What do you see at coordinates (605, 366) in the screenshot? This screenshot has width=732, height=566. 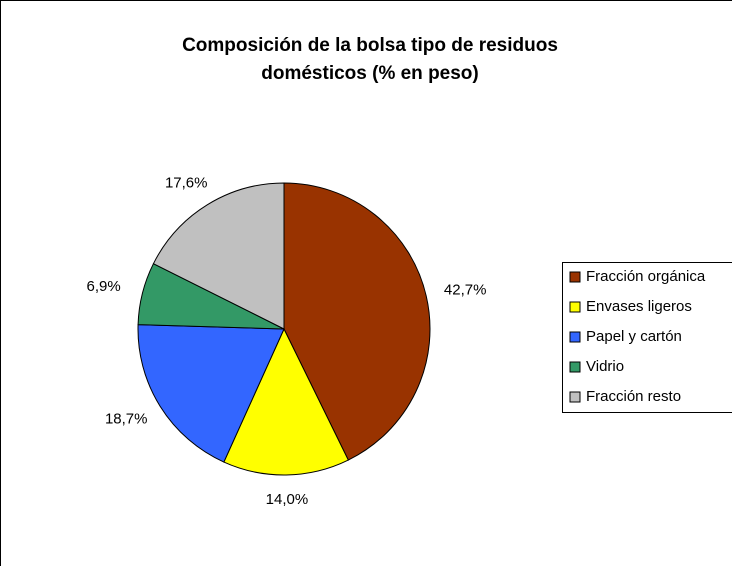 I see `legend-label: Vidrio` at bounding box center [605, 366].